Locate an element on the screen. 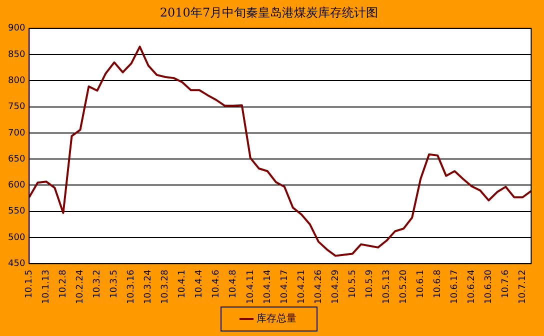 This screenshot has width=544, height=336. x-tick-label: 10.2.8 is located at coordinates (63, 283).